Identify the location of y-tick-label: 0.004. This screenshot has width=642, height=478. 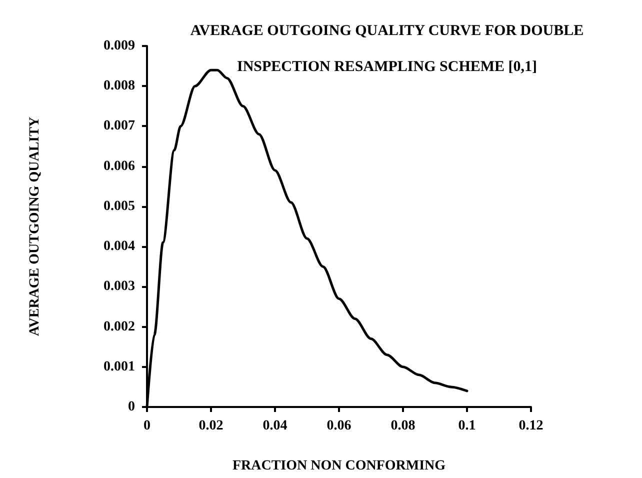
(119, 246).